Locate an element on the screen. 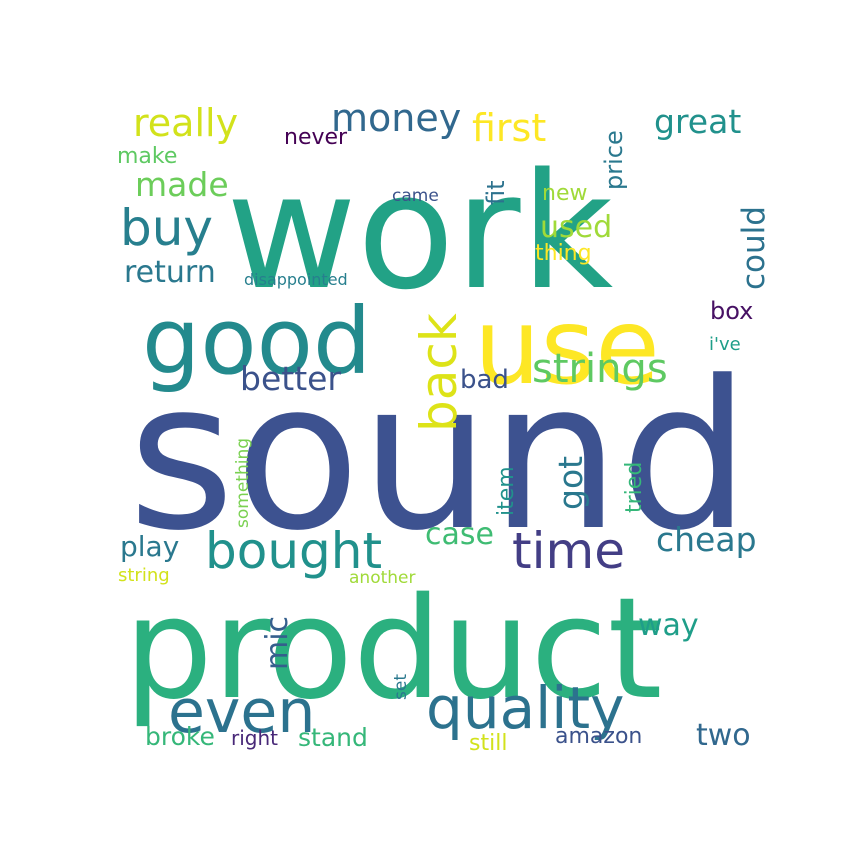 The height and width of the screenshot is (864, 864). word-i-ve: i've is located at coordinates (725, 344).